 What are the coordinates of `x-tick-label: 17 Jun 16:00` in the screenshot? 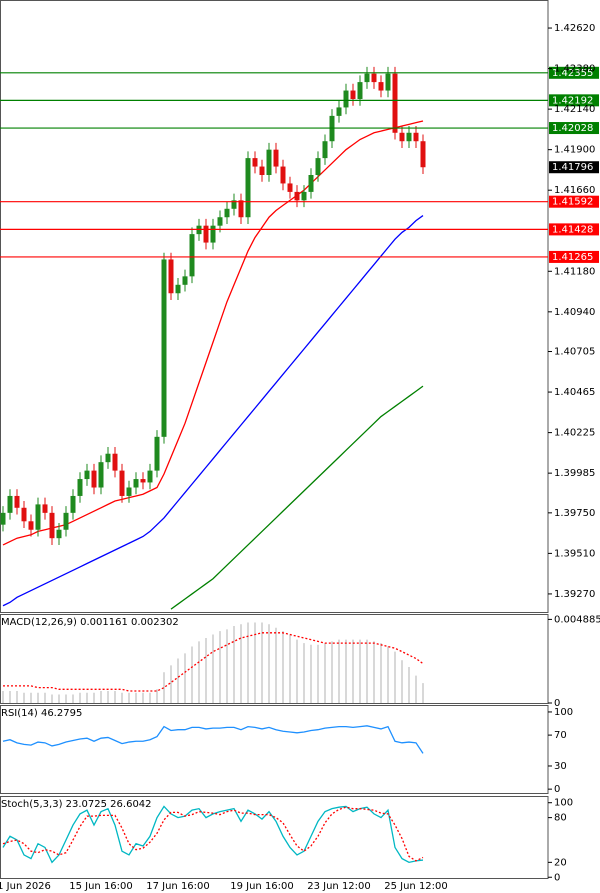 It's located at (178, 886).